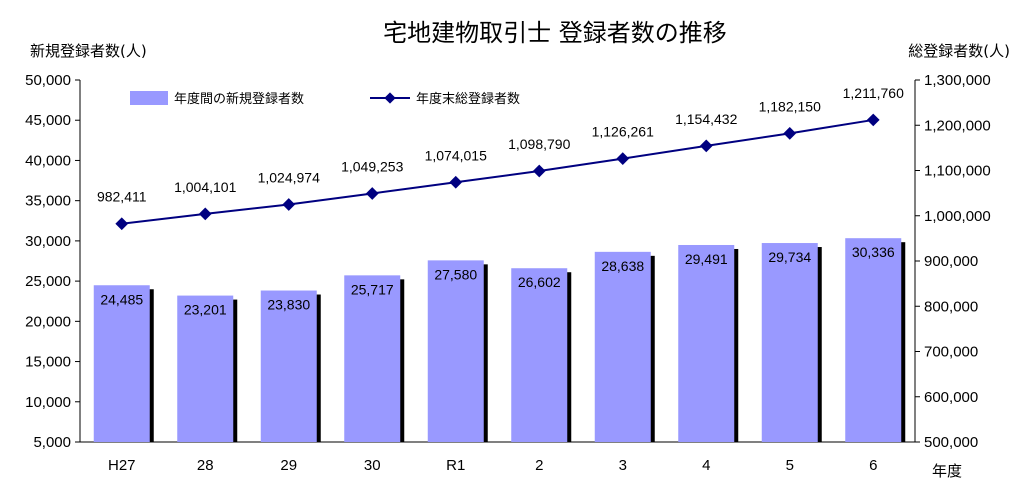 The height and width of the screenshot is (491, 1024). What do you see at coordinates (372, 289) in the screenshot?
I see `bar-value-label: 25,717` at bounding box center [372, 289].